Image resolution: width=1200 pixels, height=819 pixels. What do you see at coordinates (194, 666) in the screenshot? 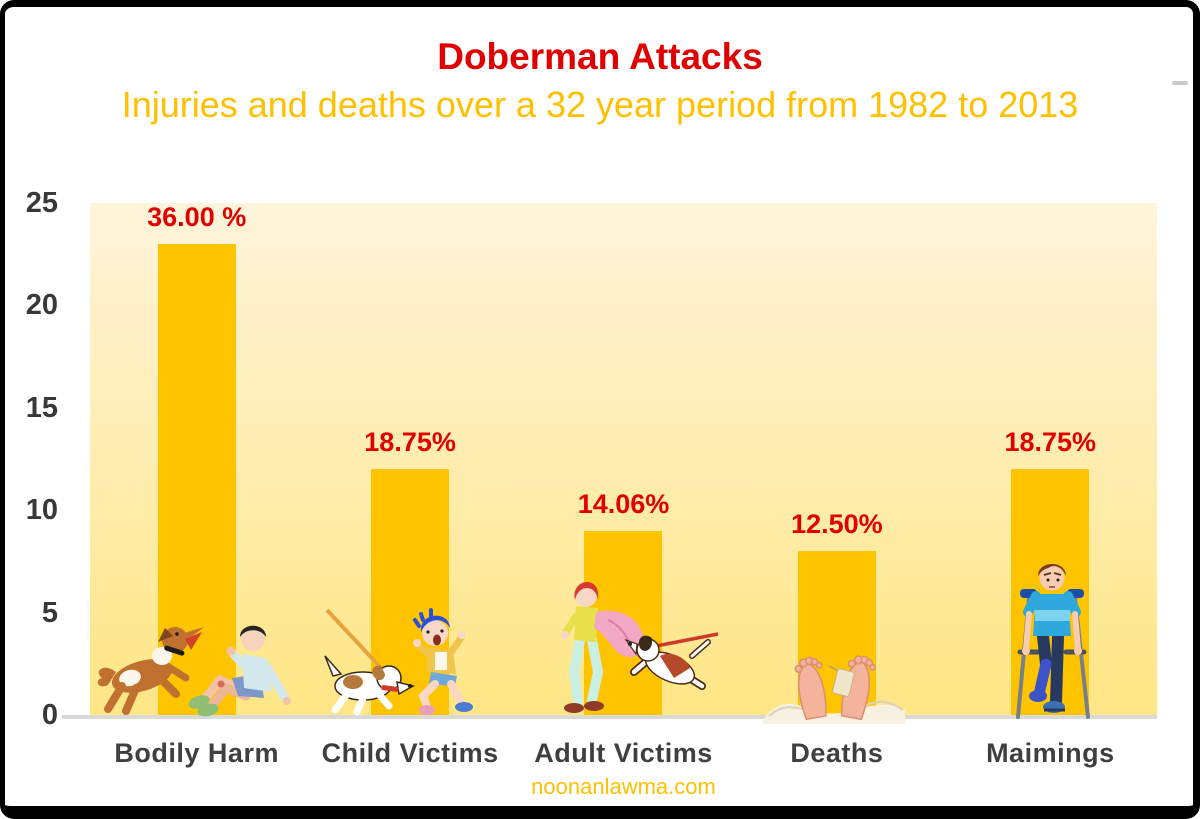
I see `dog-attacking-seated-man-illustration` at bounding box center [194, 666].